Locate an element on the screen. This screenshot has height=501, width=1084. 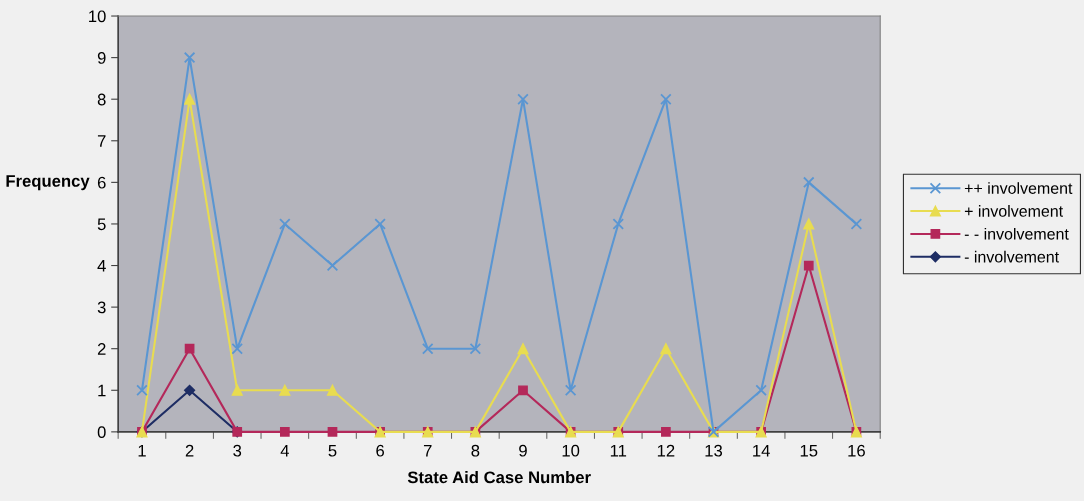
x-tick-label: 13 is located at coordinates (714, 450).